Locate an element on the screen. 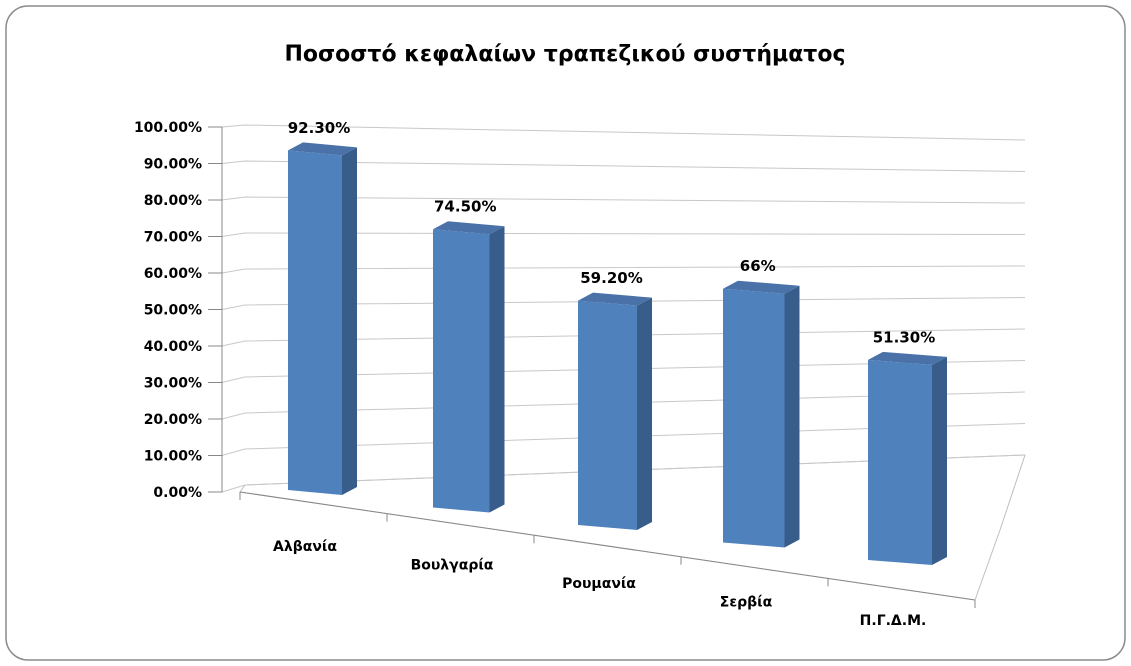  value-label: 66% is located at coordinates (758, 266).